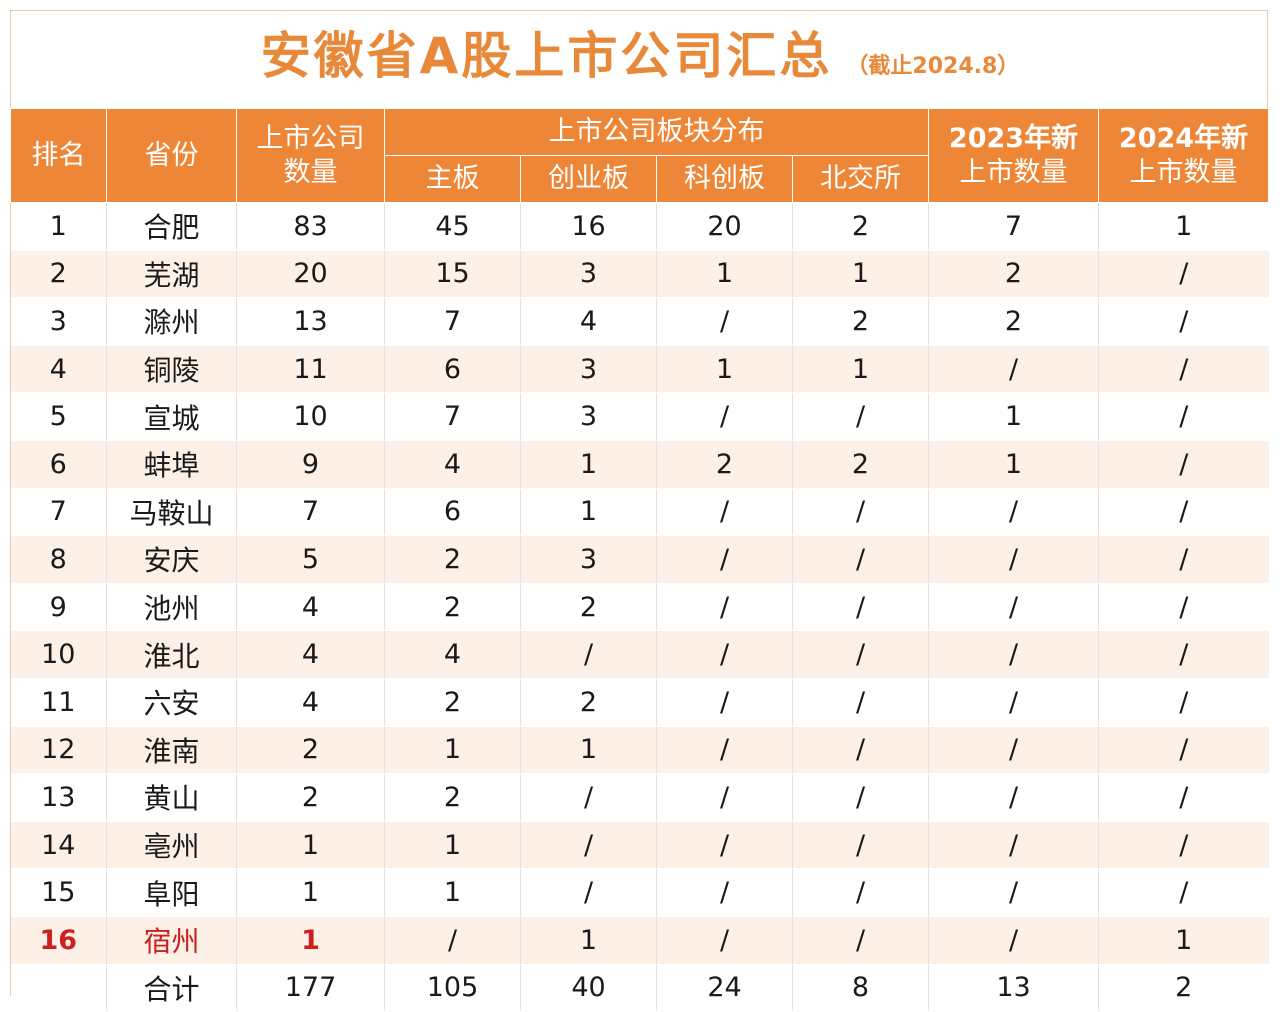 Image resolution: width=1280 pixels, height=1012 pixels. What do you see at coordinates (452, 988) in the screenshot?
I see `cell-main: 105` at bounding box center [452, 988].